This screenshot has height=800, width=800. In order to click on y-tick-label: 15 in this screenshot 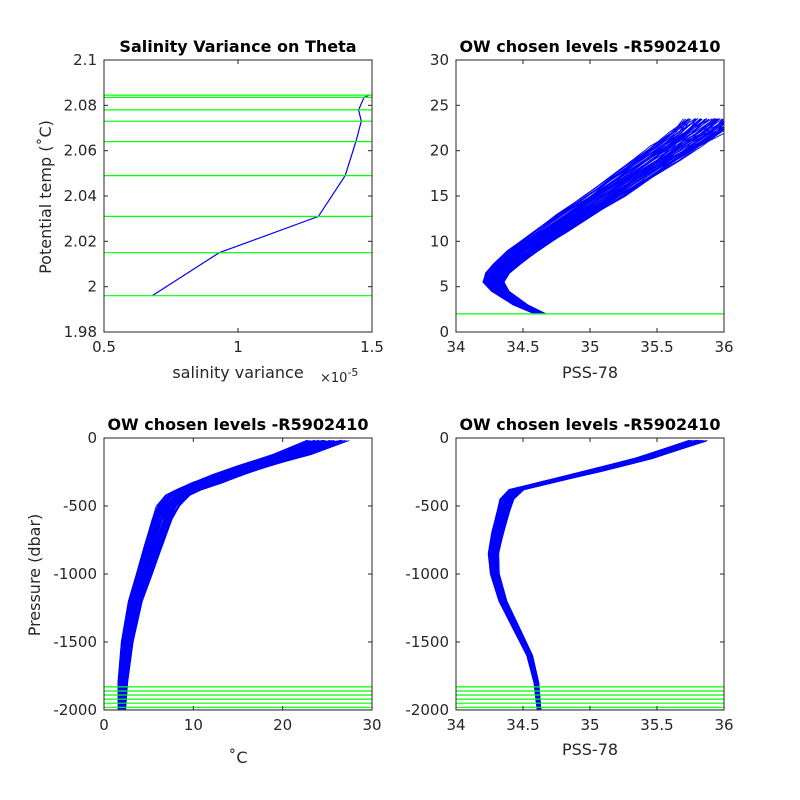, I will do `click(439, 196)`.